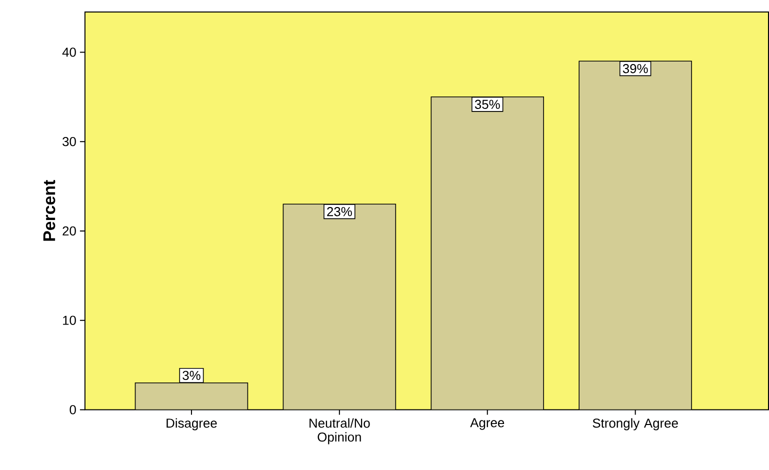 This screenshot has height=470, width=769. Describe the element at coordinates (73, 409) in the screenshot. I see `y-tick-label: 0` at that location.